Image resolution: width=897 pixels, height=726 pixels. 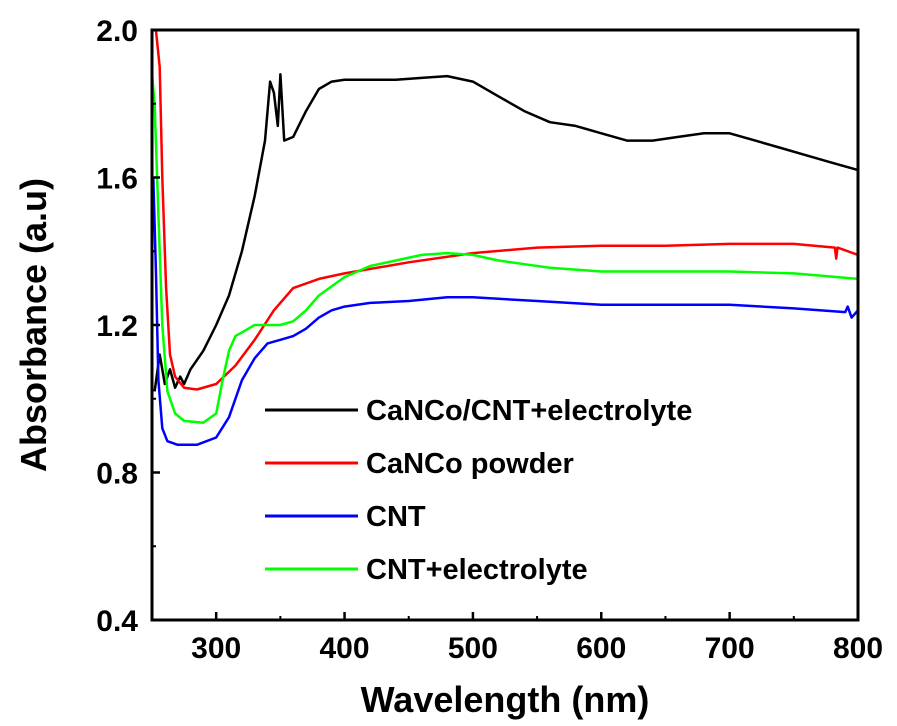 What do you see at coordinates (216, 648) in the screenshot?
I see `x-tick-label: 300` at bounding box center [216, 648].